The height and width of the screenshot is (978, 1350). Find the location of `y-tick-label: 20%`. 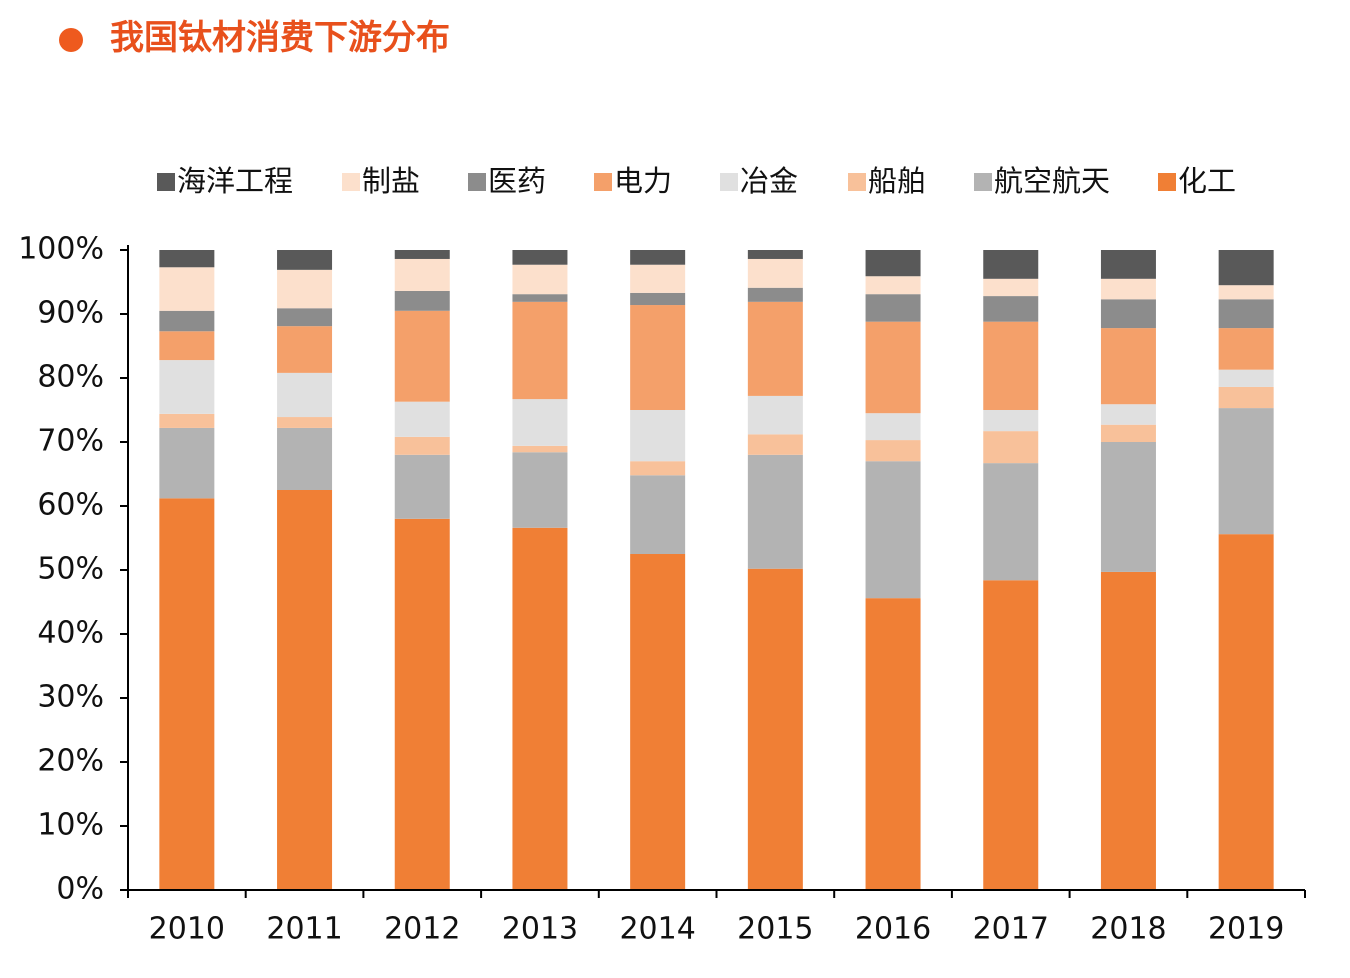

y-tick-label: 20% is located at coordinates (70, 761).